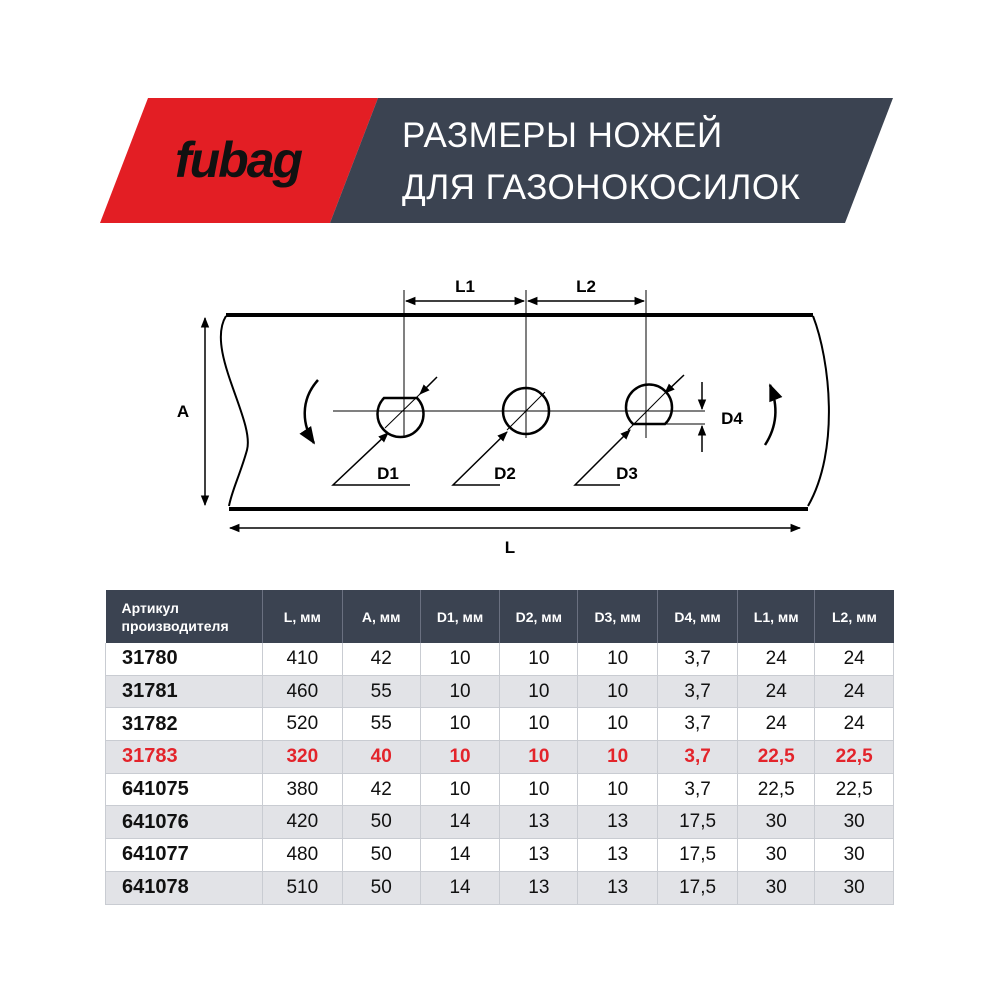 This screenshot has height=1000, width=1000. Describe the element at coordinates (302, 616) in the screenshot. I see `column-header: L, мм` at that location.